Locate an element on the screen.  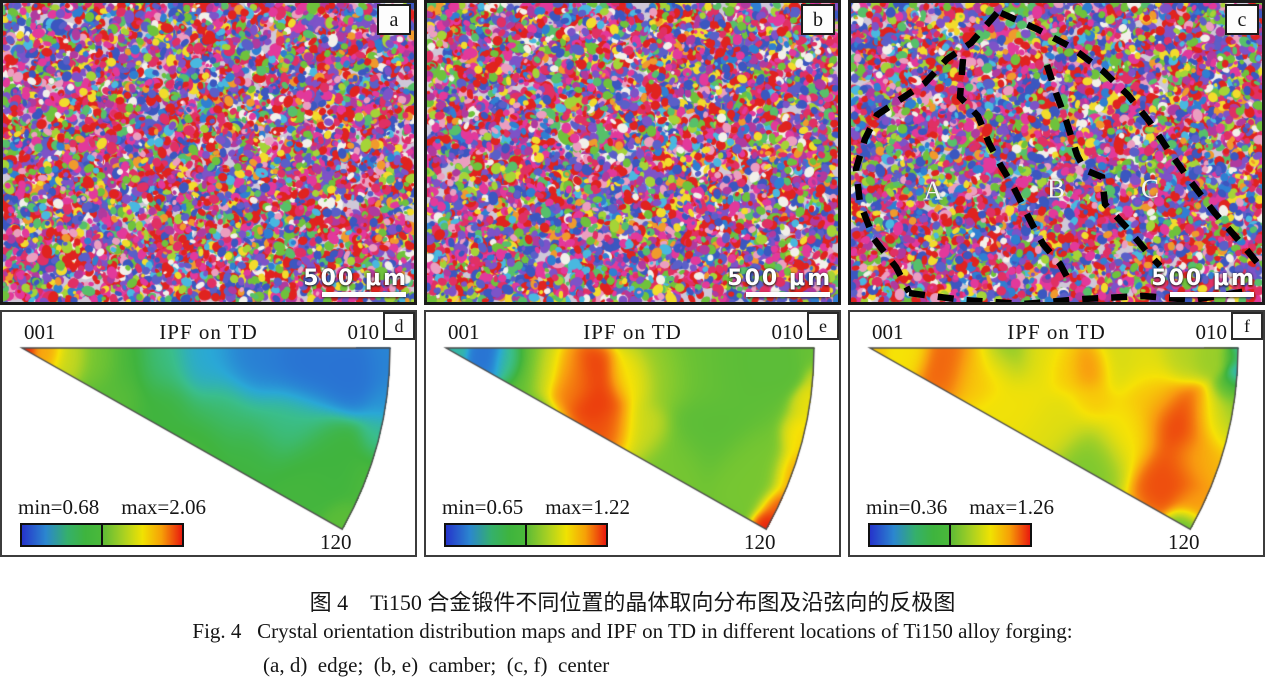
ebsd-map-a is located at coordinates (208, 152).